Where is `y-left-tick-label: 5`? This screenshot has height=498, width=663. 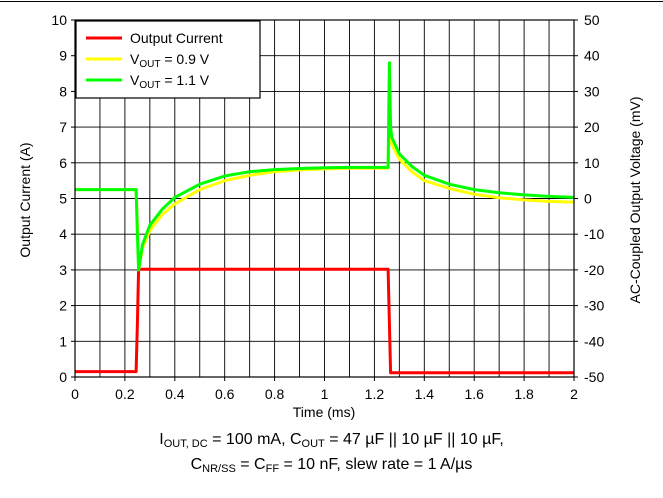 y-left-tick-label: 5 is located at coordinates (63, 199).